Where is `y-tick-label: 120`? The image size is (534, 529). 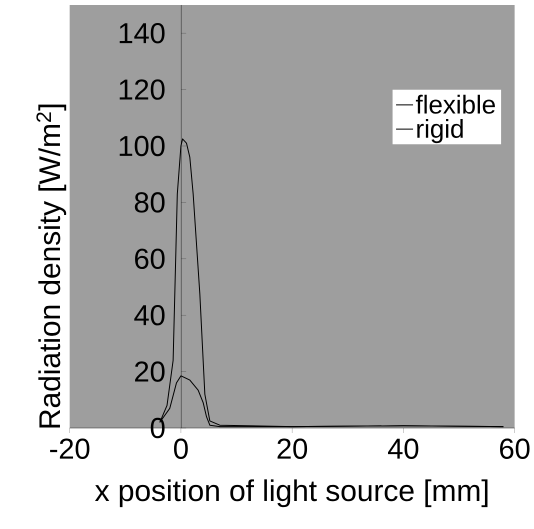 y-tick-label: 120 is located at coordinates (142, 90).